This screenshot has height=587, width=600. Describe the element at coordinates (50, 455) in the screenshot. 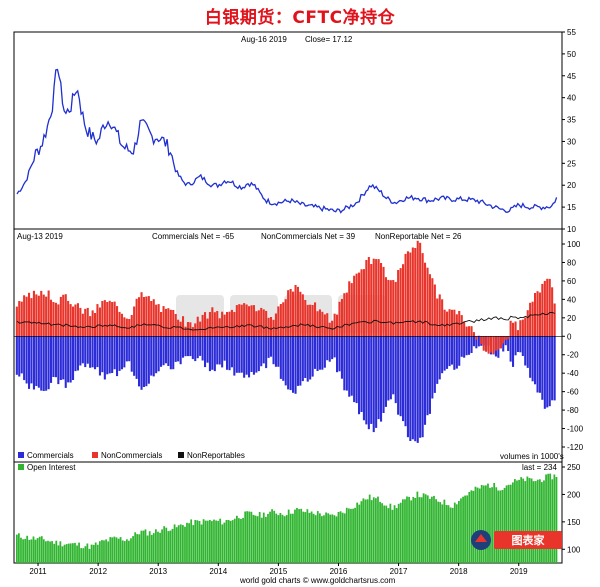

I see `legend-commercials: Commercials` at that location.